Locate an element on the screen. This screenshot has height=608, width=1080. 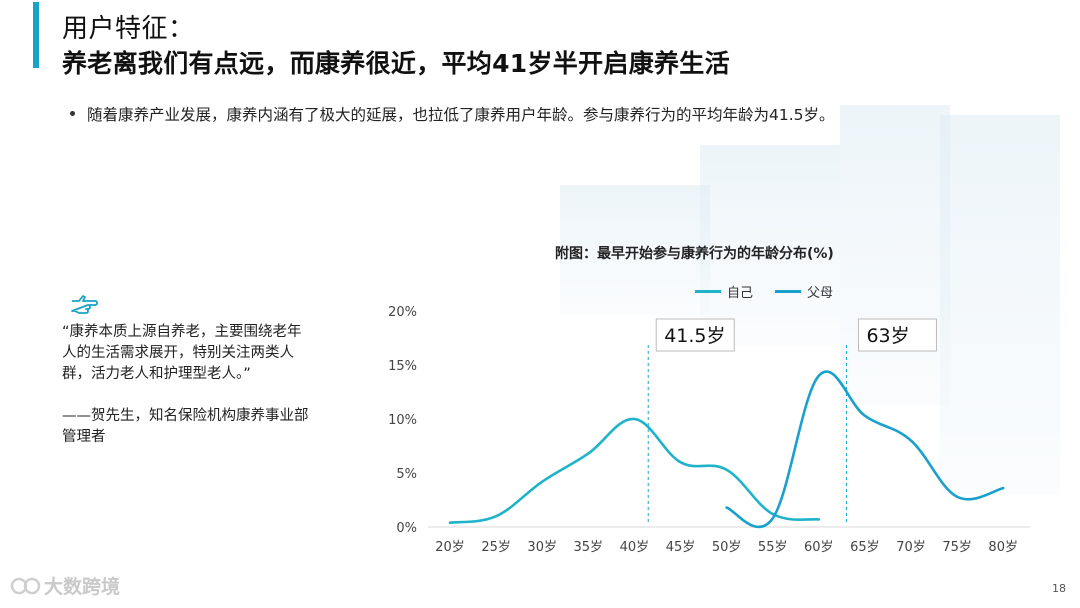
pointing-hand-icon is located at coordinates (84, 304).